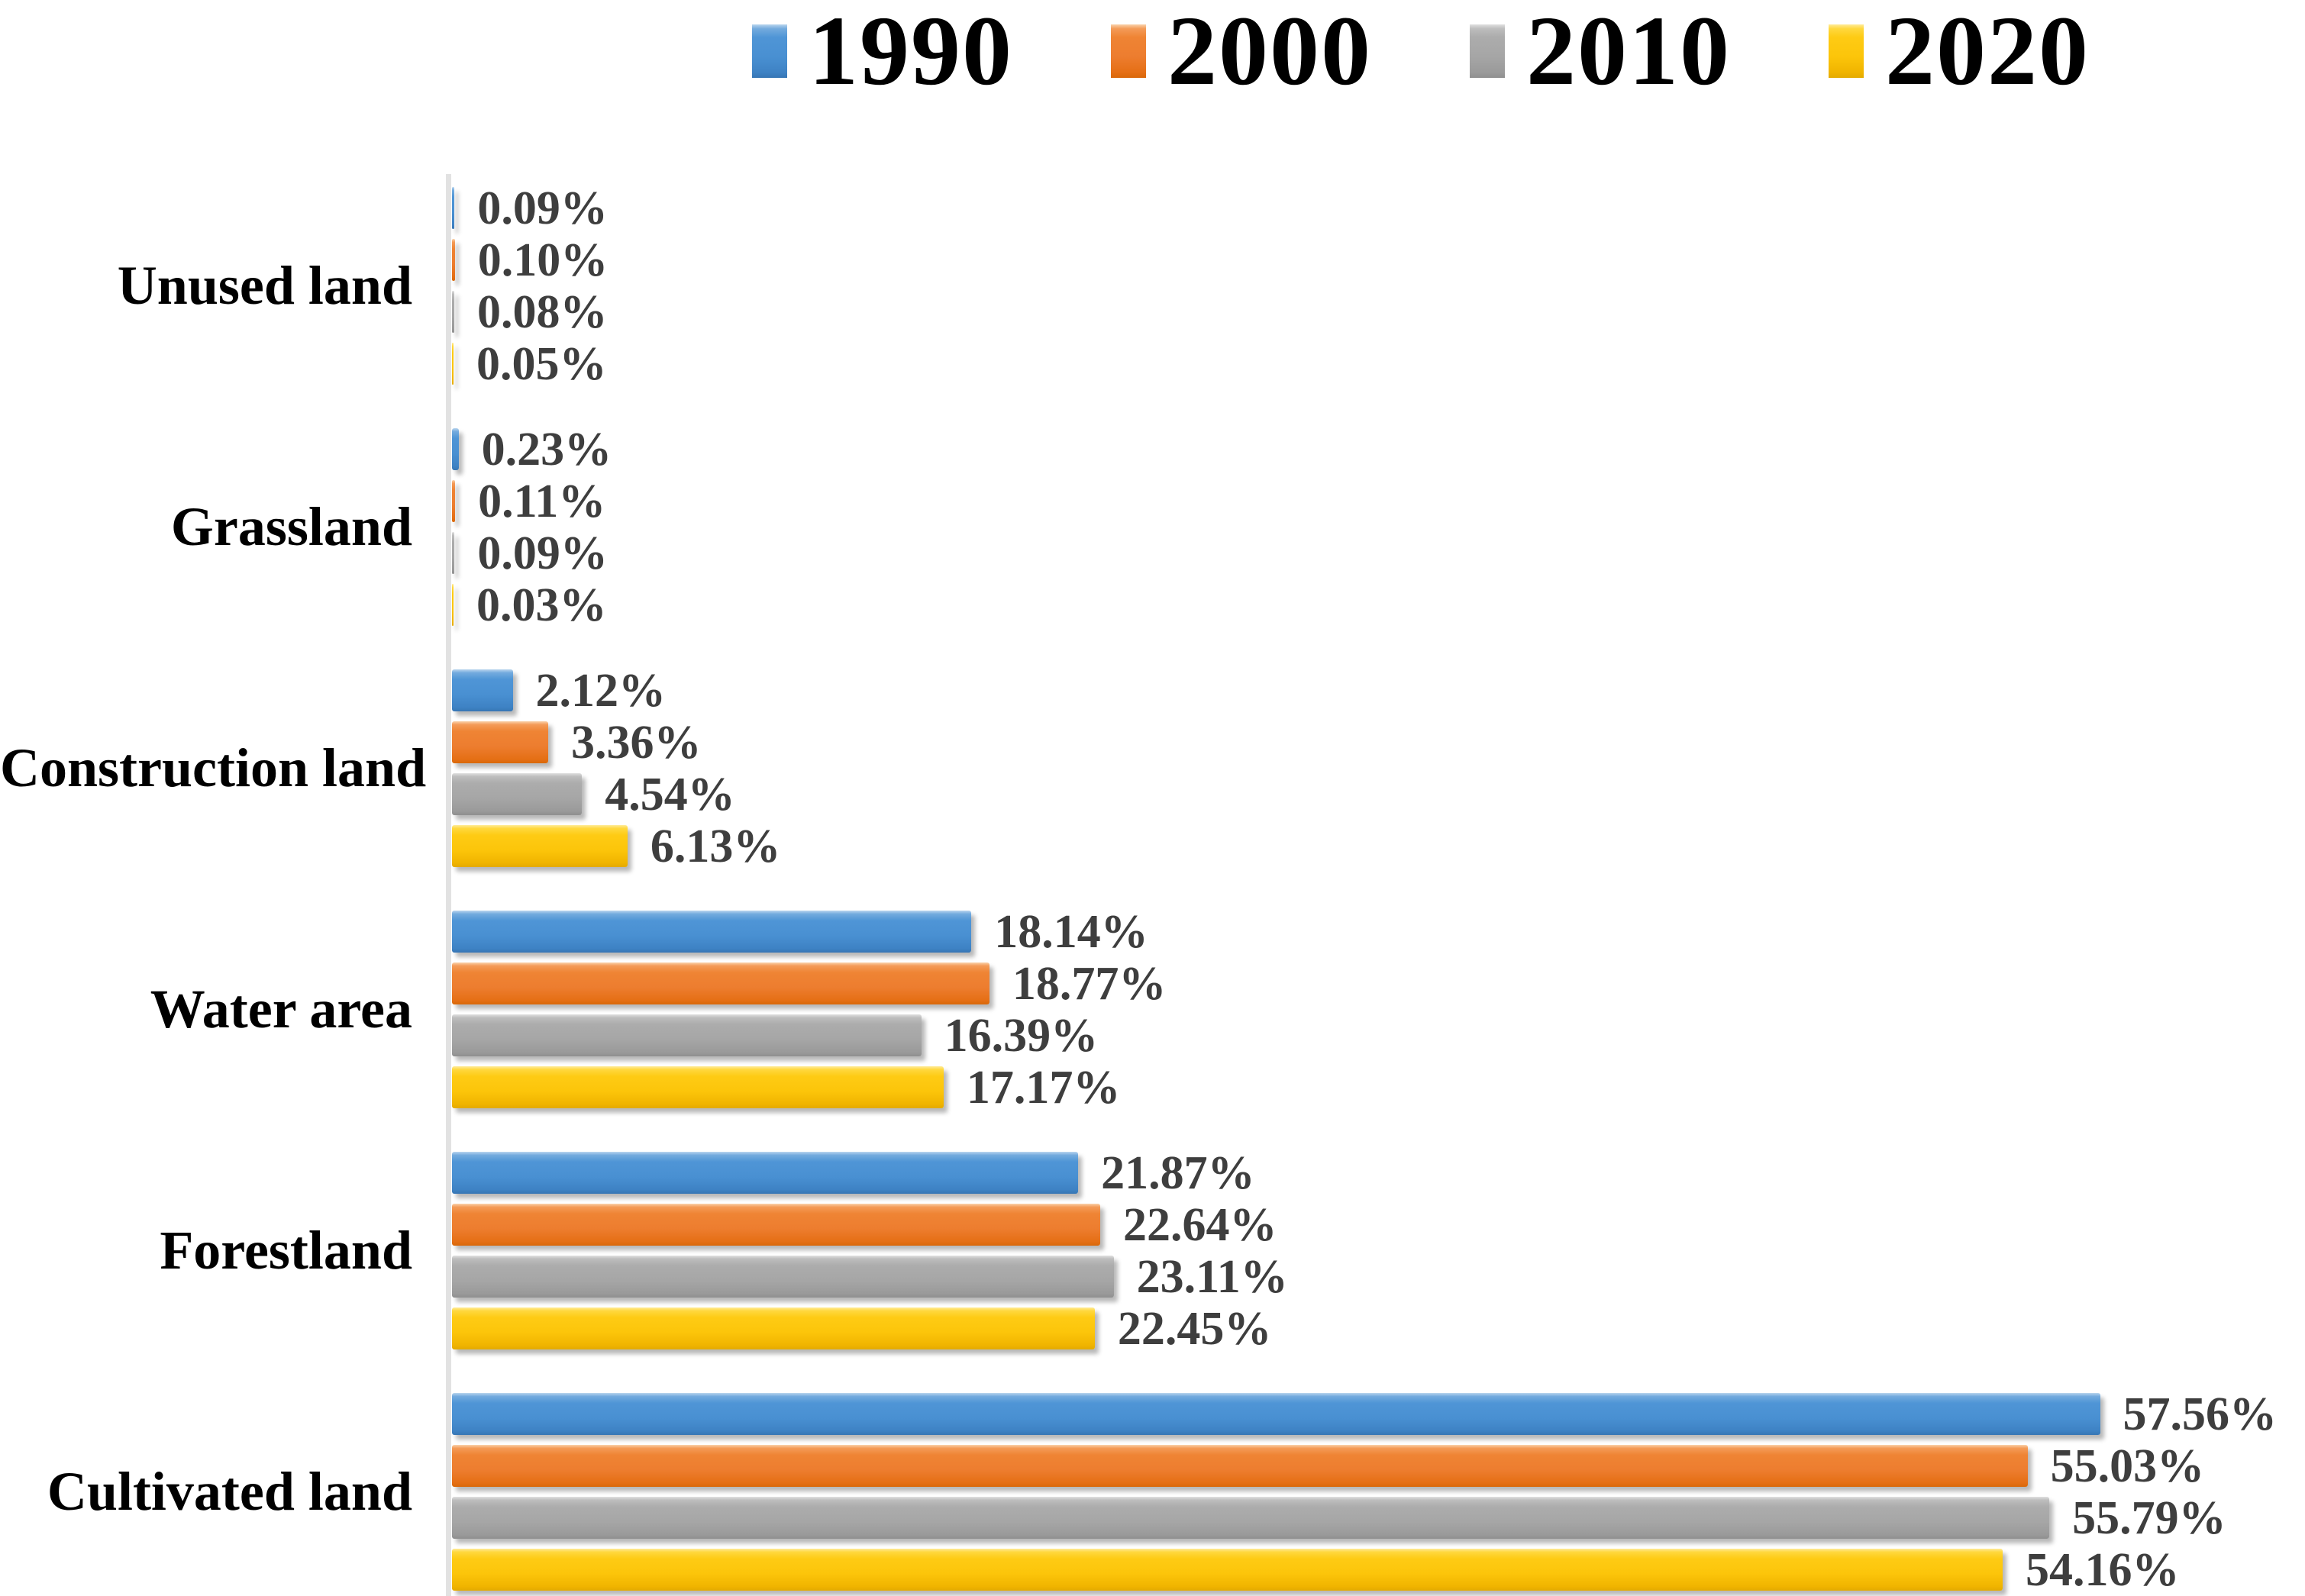 The width and height of the screenshot is (2305, 1596). Describe the element at coordinates (500, 742) in the screenshot. I see `bar-2000-construction-land` at that location.